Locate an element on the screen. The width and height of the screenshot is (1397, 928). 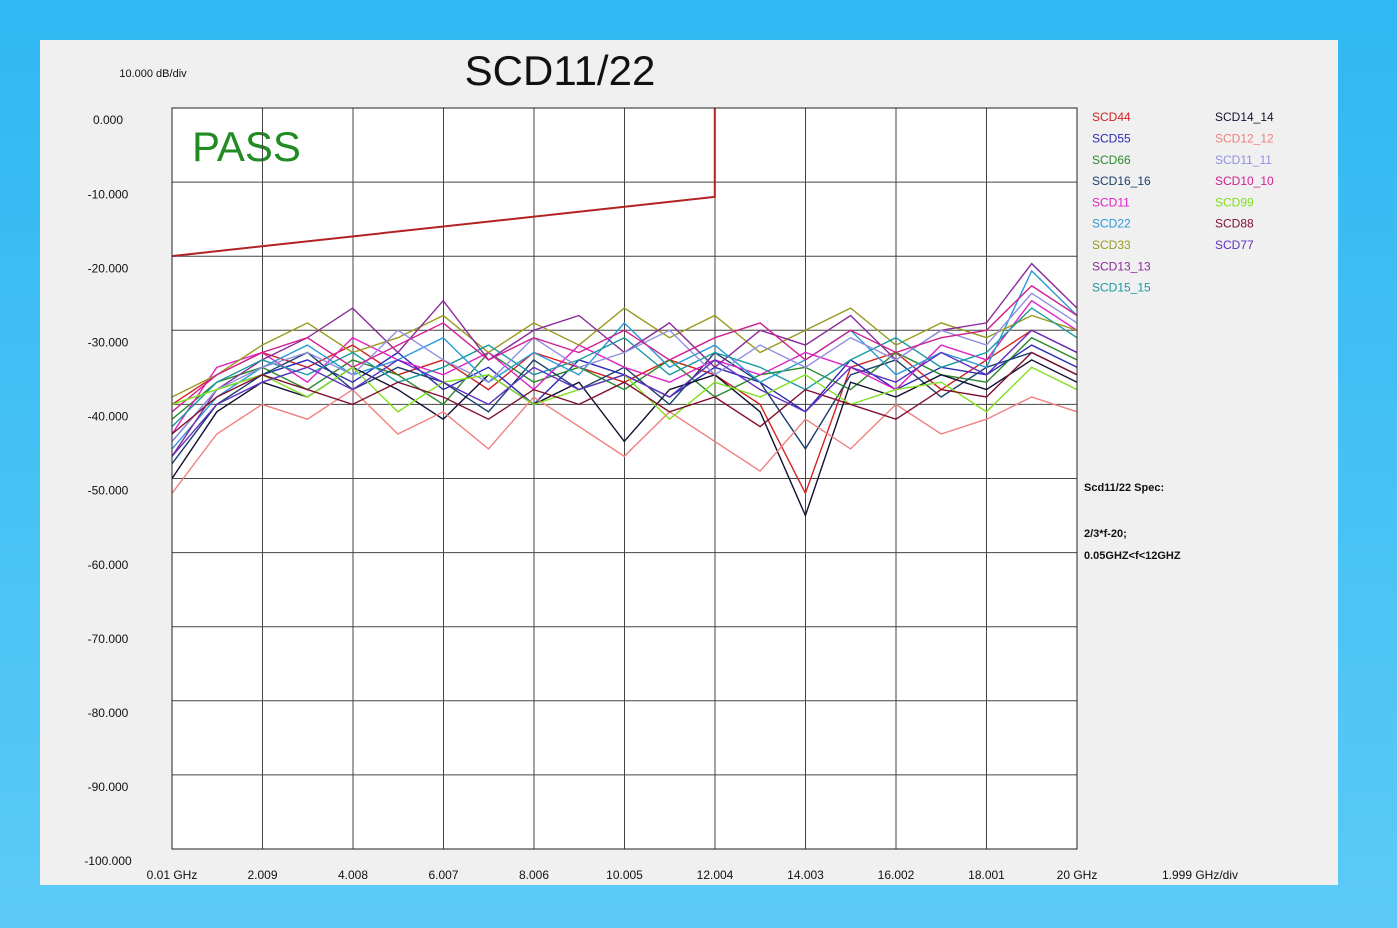
annotation: Scd11/22 Spec: is located at coordinates (1124, 488).